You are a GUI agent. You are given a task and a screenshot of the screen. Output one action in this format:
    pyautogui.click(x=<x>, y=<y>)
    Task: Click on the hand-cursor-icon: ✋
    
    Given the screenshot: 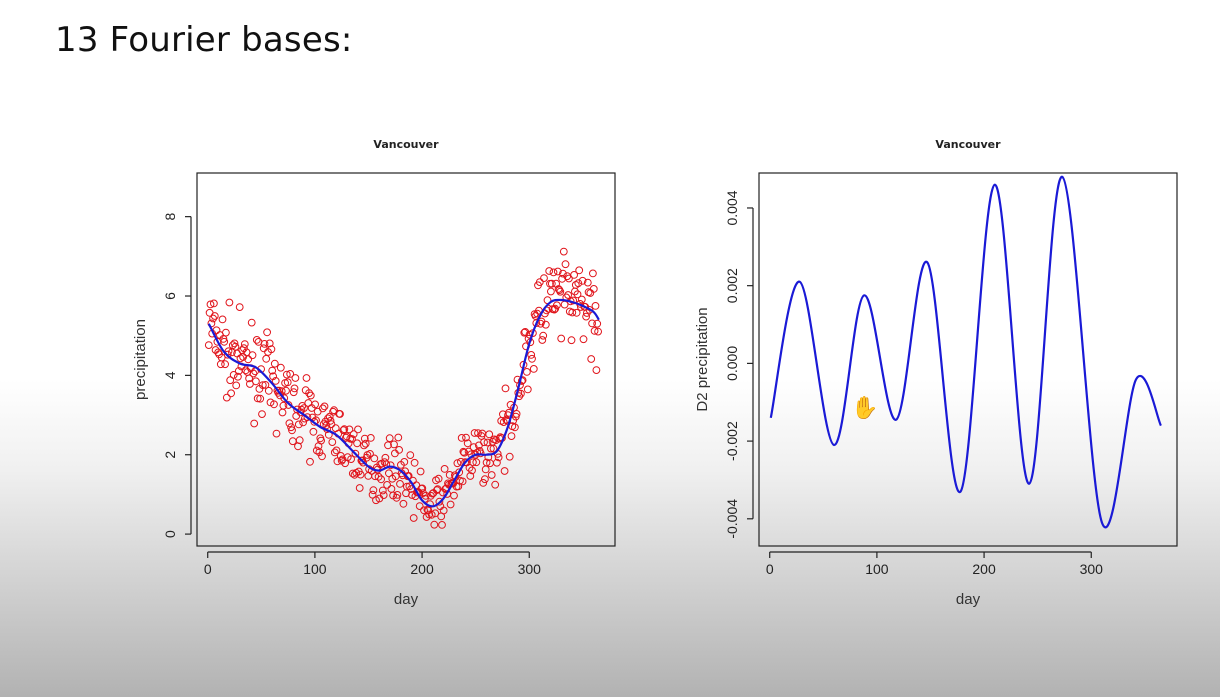 What is the action you would take?
    pyautogui.click(x=865, y=408)
    